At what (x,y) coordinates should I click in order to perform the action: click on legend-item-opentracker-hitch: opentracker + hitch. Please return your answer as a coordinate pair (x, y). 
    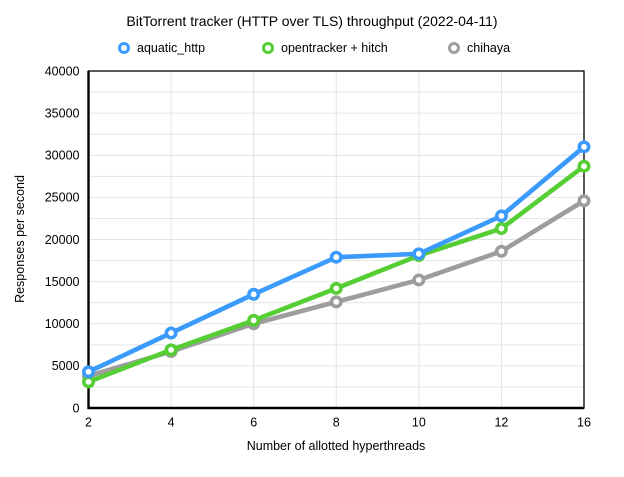
    Looking at the image, I should click on (325, 48).